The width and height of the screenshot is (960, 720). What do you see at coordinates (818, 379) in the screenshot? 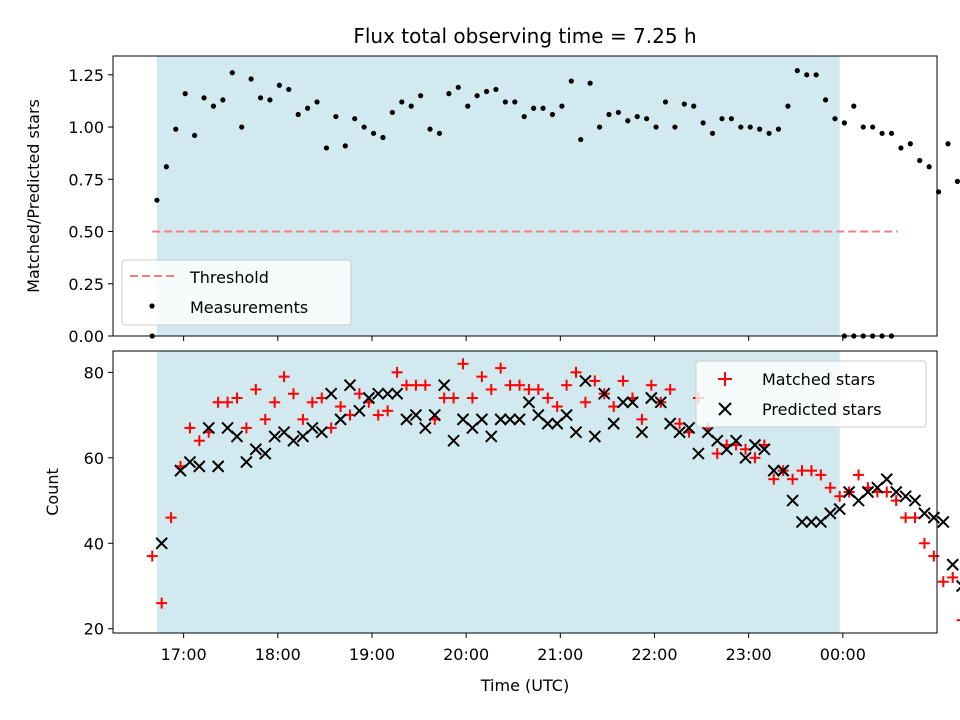
I see `matched-legend-label: Matched stars` at bounding box center [818, 379].